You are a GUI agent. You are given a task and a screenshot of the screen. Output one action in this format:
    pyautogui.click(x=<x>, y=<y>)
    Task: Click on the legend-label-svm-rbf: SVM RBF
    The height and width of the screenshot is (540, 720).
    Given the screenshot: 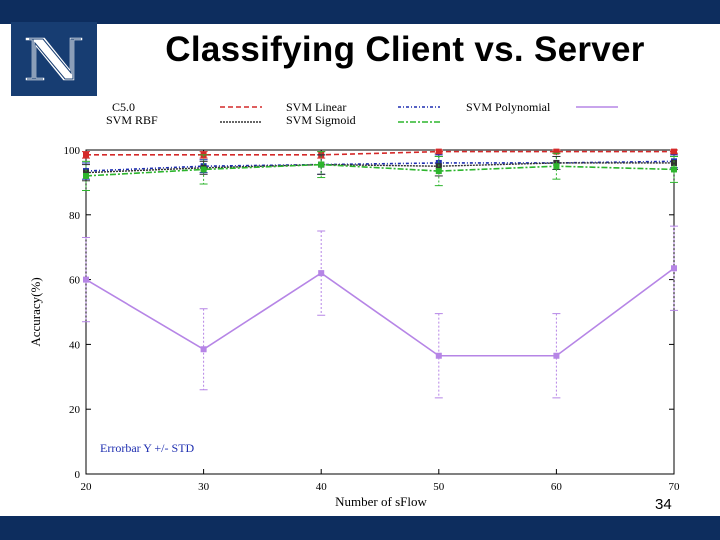 What is the action you would take?
    pyautogui.click(x=132, y=120)
    